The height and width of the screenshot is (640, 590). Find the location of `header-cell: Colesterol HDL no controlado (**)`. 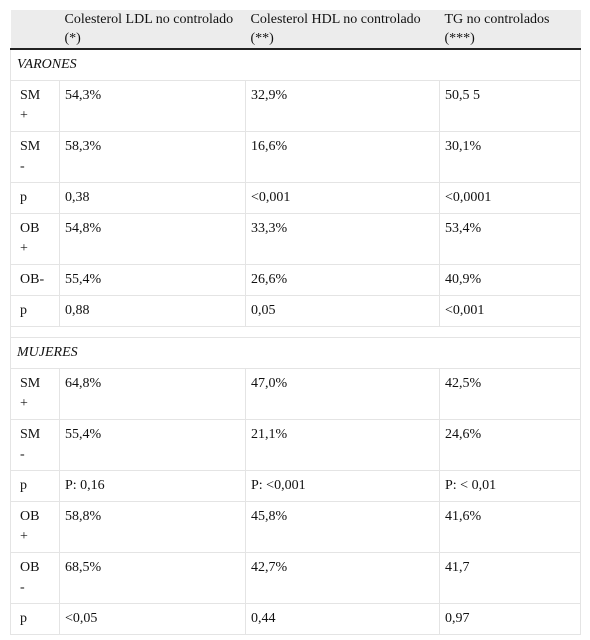

header-cell: Colesterol HDL no controlado (**) is located at coordinates (342, 30).